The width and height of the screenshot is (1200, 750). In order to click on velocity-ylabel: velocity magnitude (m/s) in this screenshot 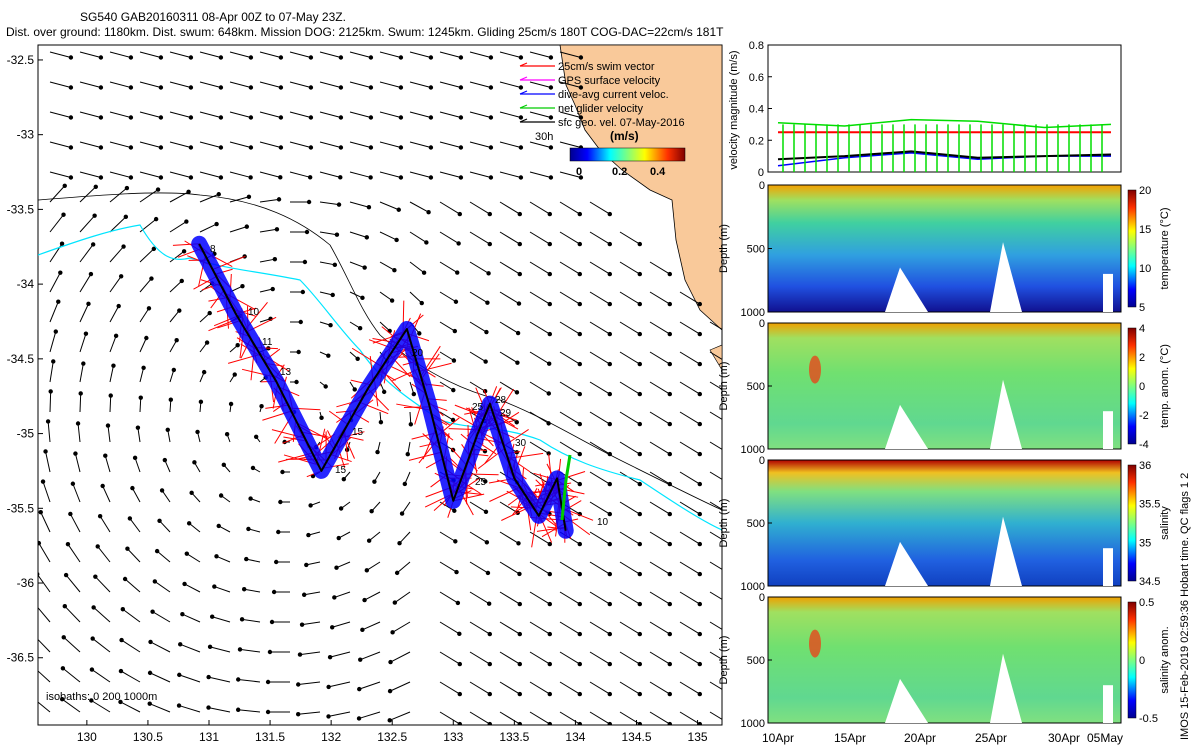, I will do `click(734, 109)`.